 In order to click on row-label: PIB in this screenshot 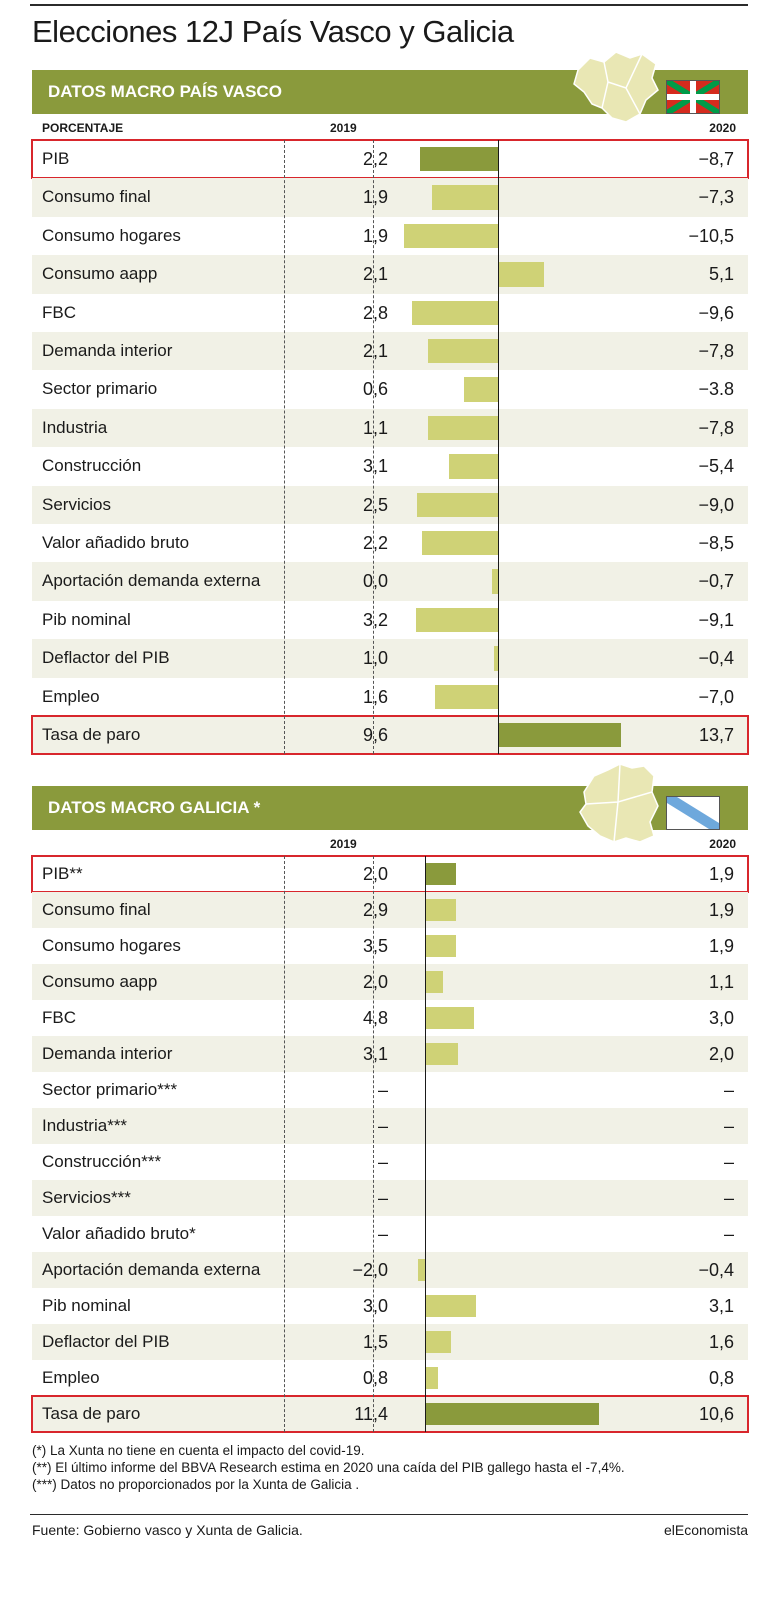, I will do `click(56, 158)`.